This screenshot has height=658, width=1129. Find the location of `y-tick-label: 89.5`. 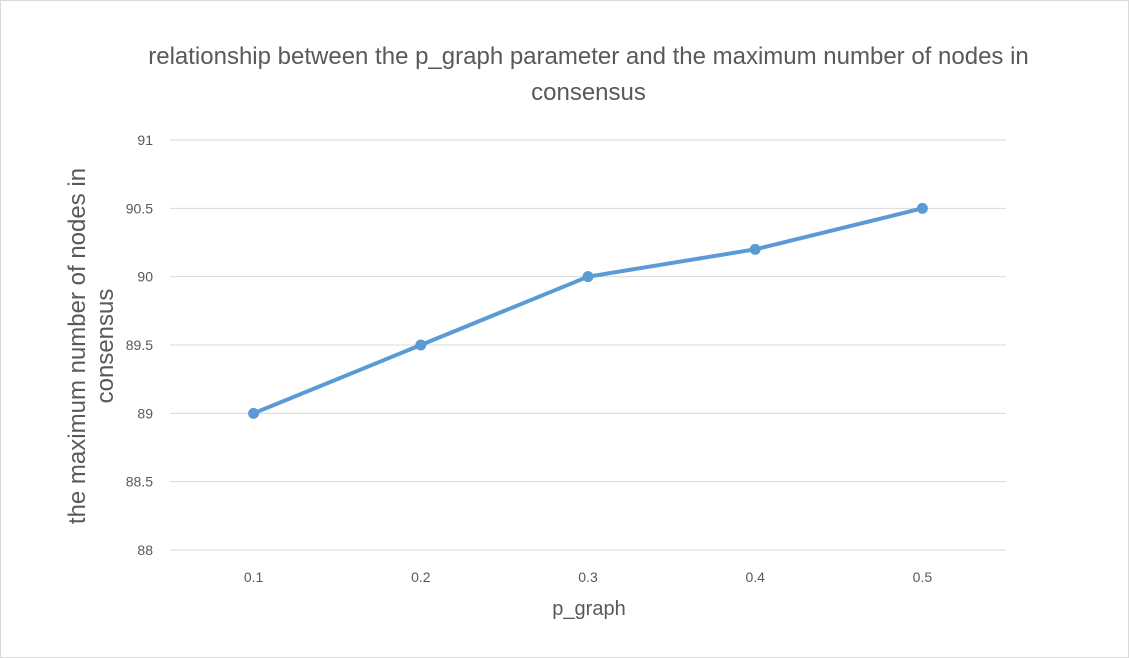

y-tick-label: 89.5 is located at coordinates (139, 345).